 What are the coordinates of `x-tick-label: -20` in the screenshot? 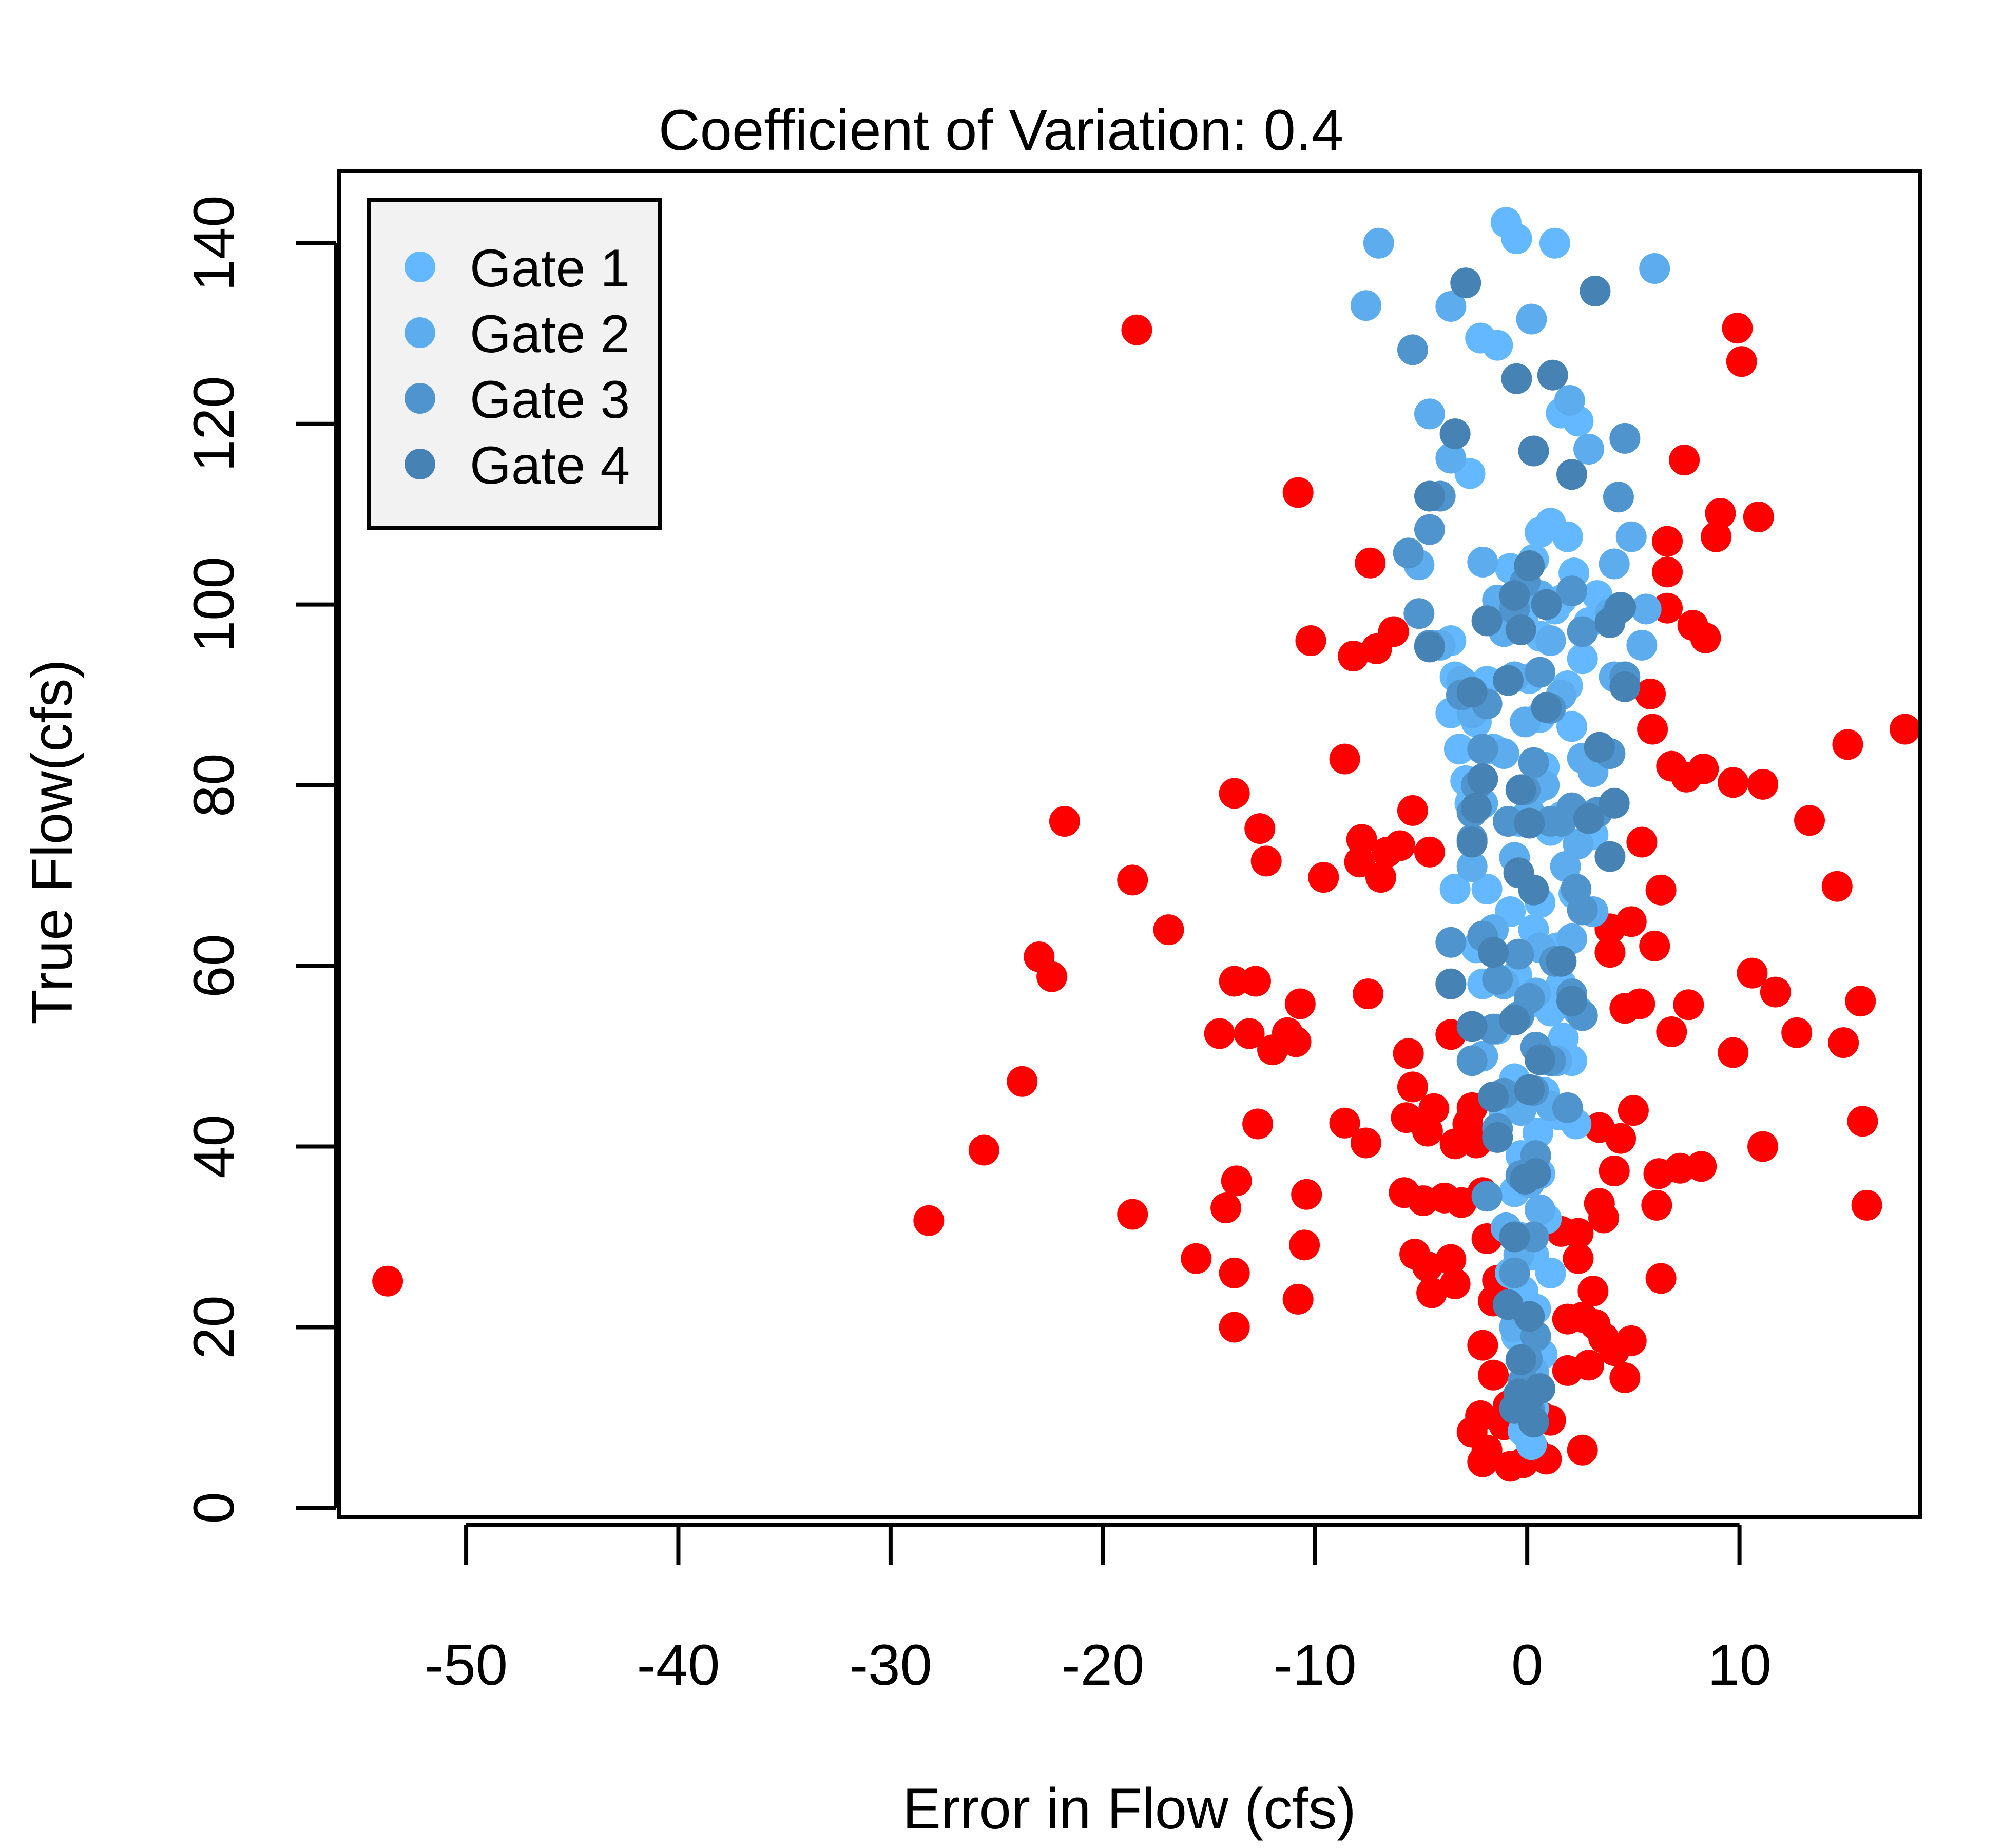 It's located at (1102, 1665).